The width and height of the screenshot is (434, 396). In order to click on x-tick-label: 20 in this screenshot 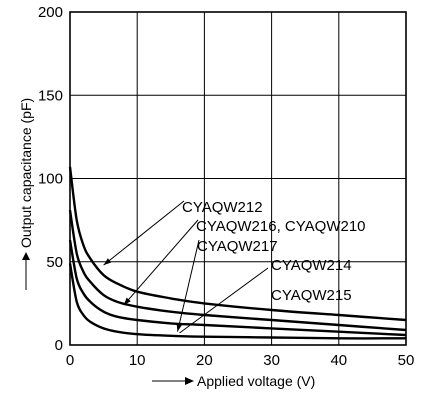, I will do `click(204, 360)`.